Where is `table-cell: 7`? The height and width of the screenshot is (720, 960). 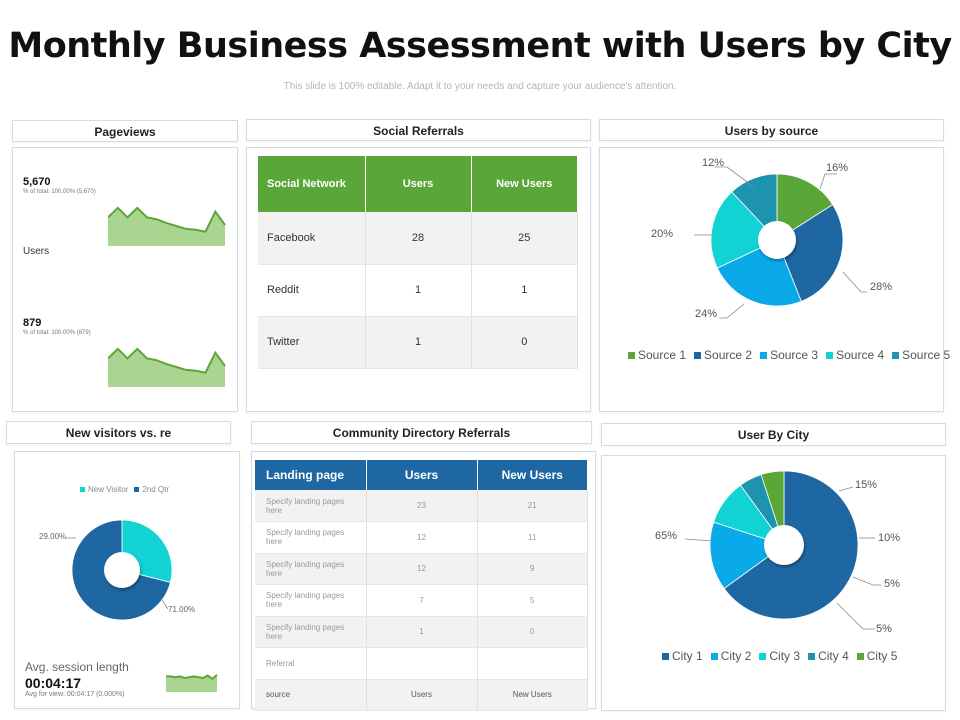 table-cell: 7 is located at coordinates (422, 600).